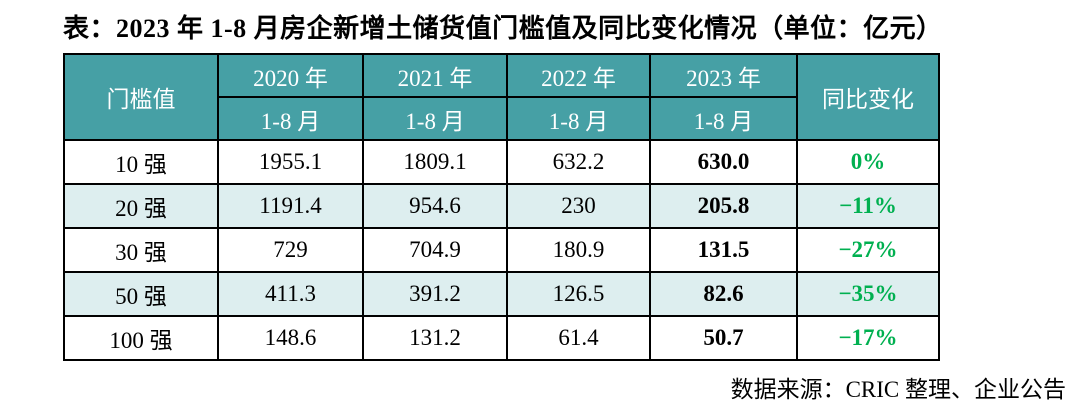 This screenshot has width=1086, height=408. I want to click on yoy-change: 0%, so click(868, 162).